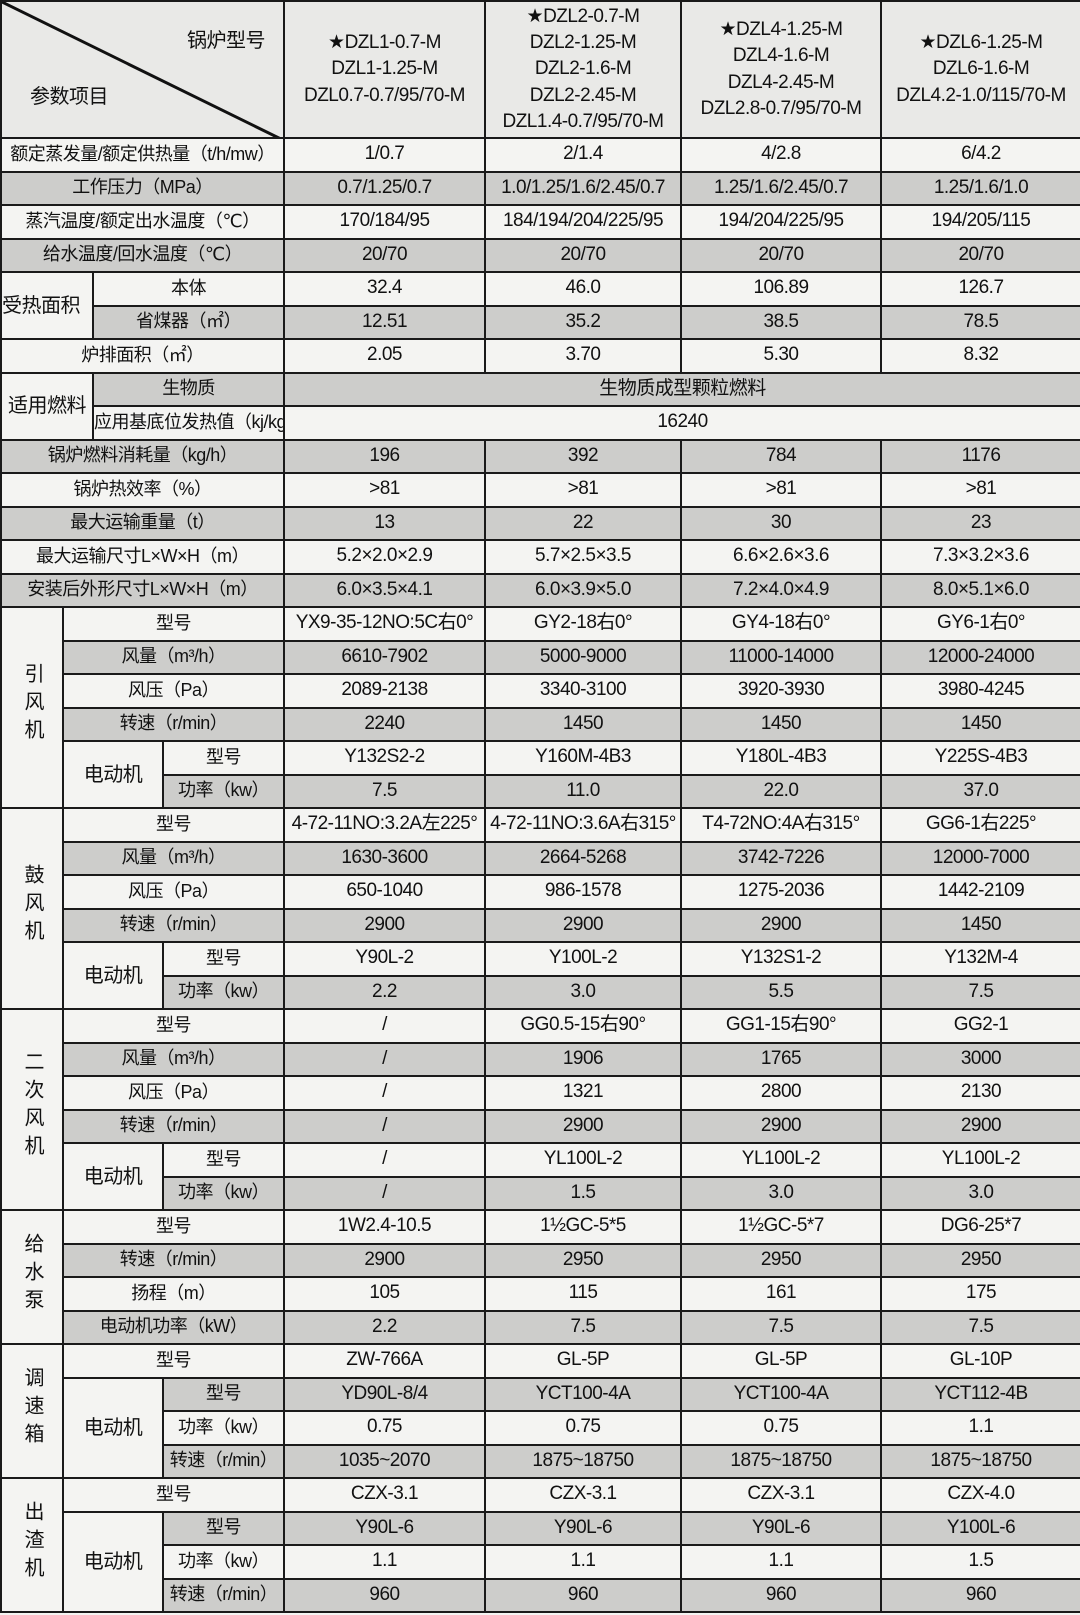 The image size is (1080, 1615). I want to click on model-name: DZL2-1.25-M, so click(583, 43).